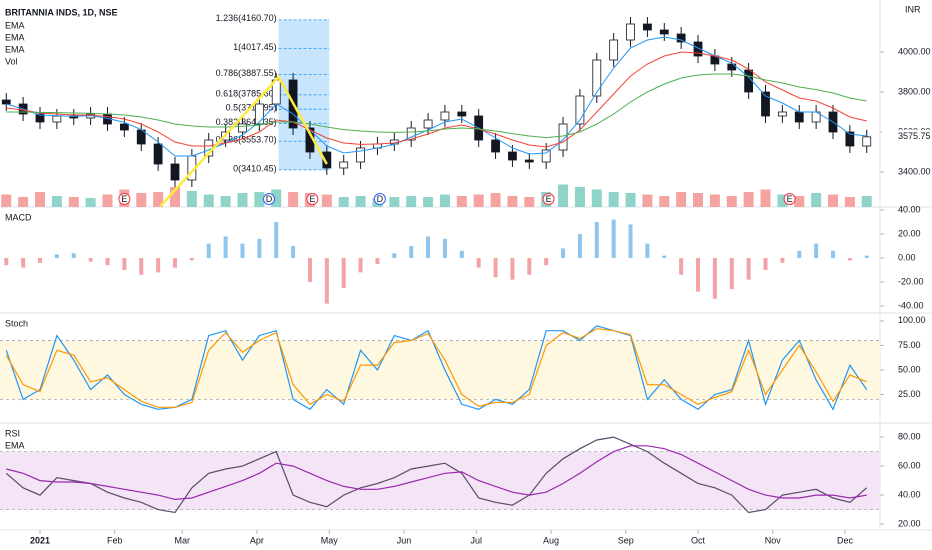 This screenshot has width=932, height=550. I want to click on y-tick-label: 100.00, so click(912, 320).